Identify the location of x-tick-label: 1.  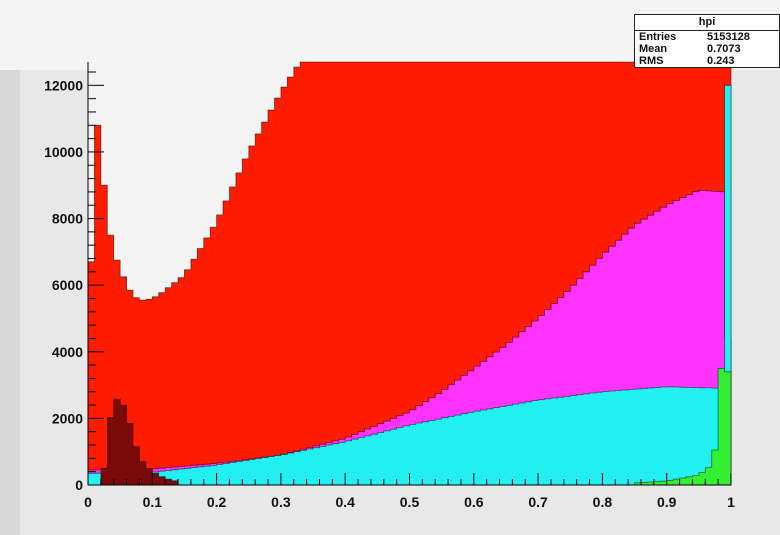
(731, 502).